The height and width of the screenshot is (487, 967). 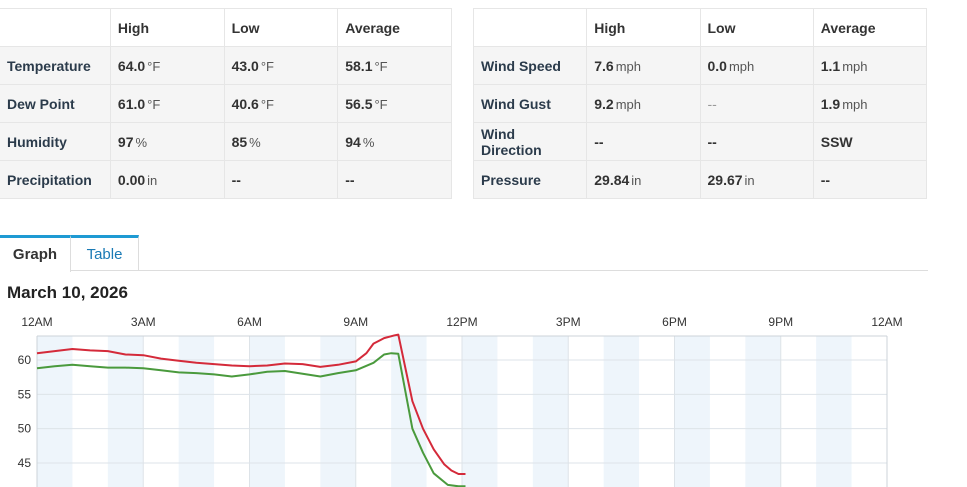 What do you see at coordinates (55, 65) in the screenshot?
I see `row-label: Temperature` at bounding box center [55, 65].